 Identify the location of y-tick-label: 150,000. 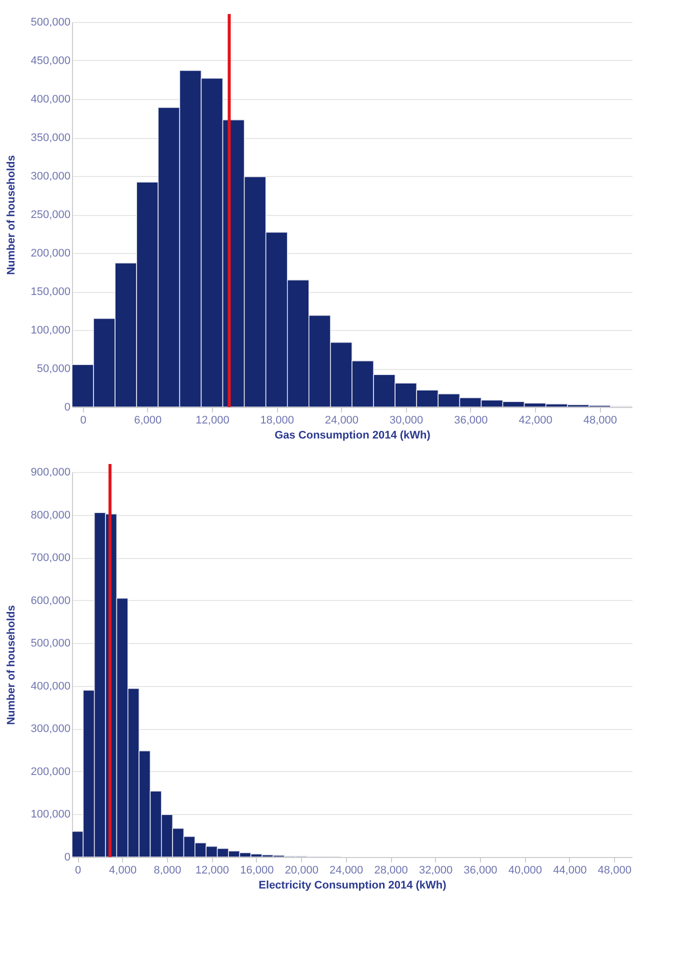
(50, 292).